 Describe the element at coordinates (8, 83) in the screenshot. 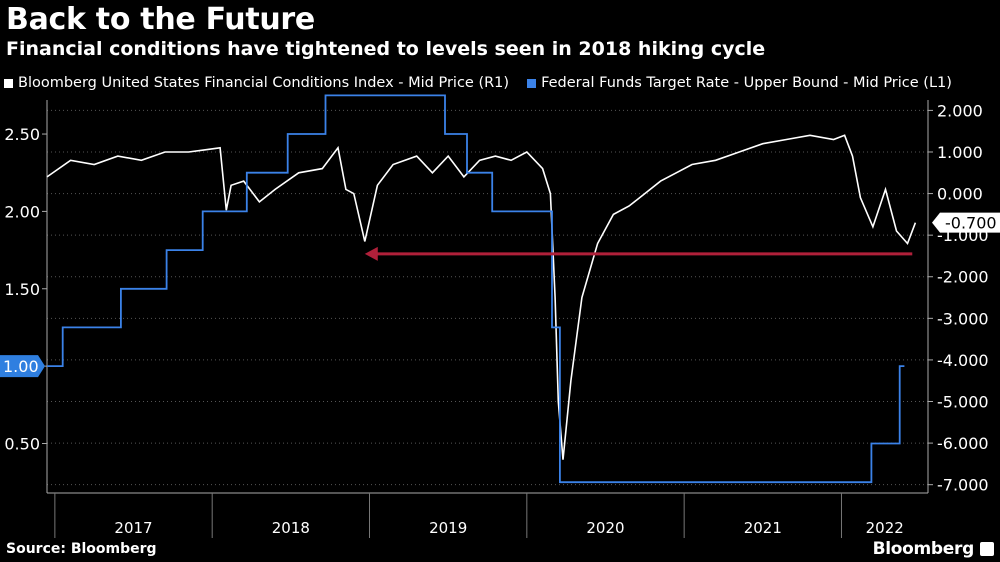

I see `legend-swatch-white` at that location.